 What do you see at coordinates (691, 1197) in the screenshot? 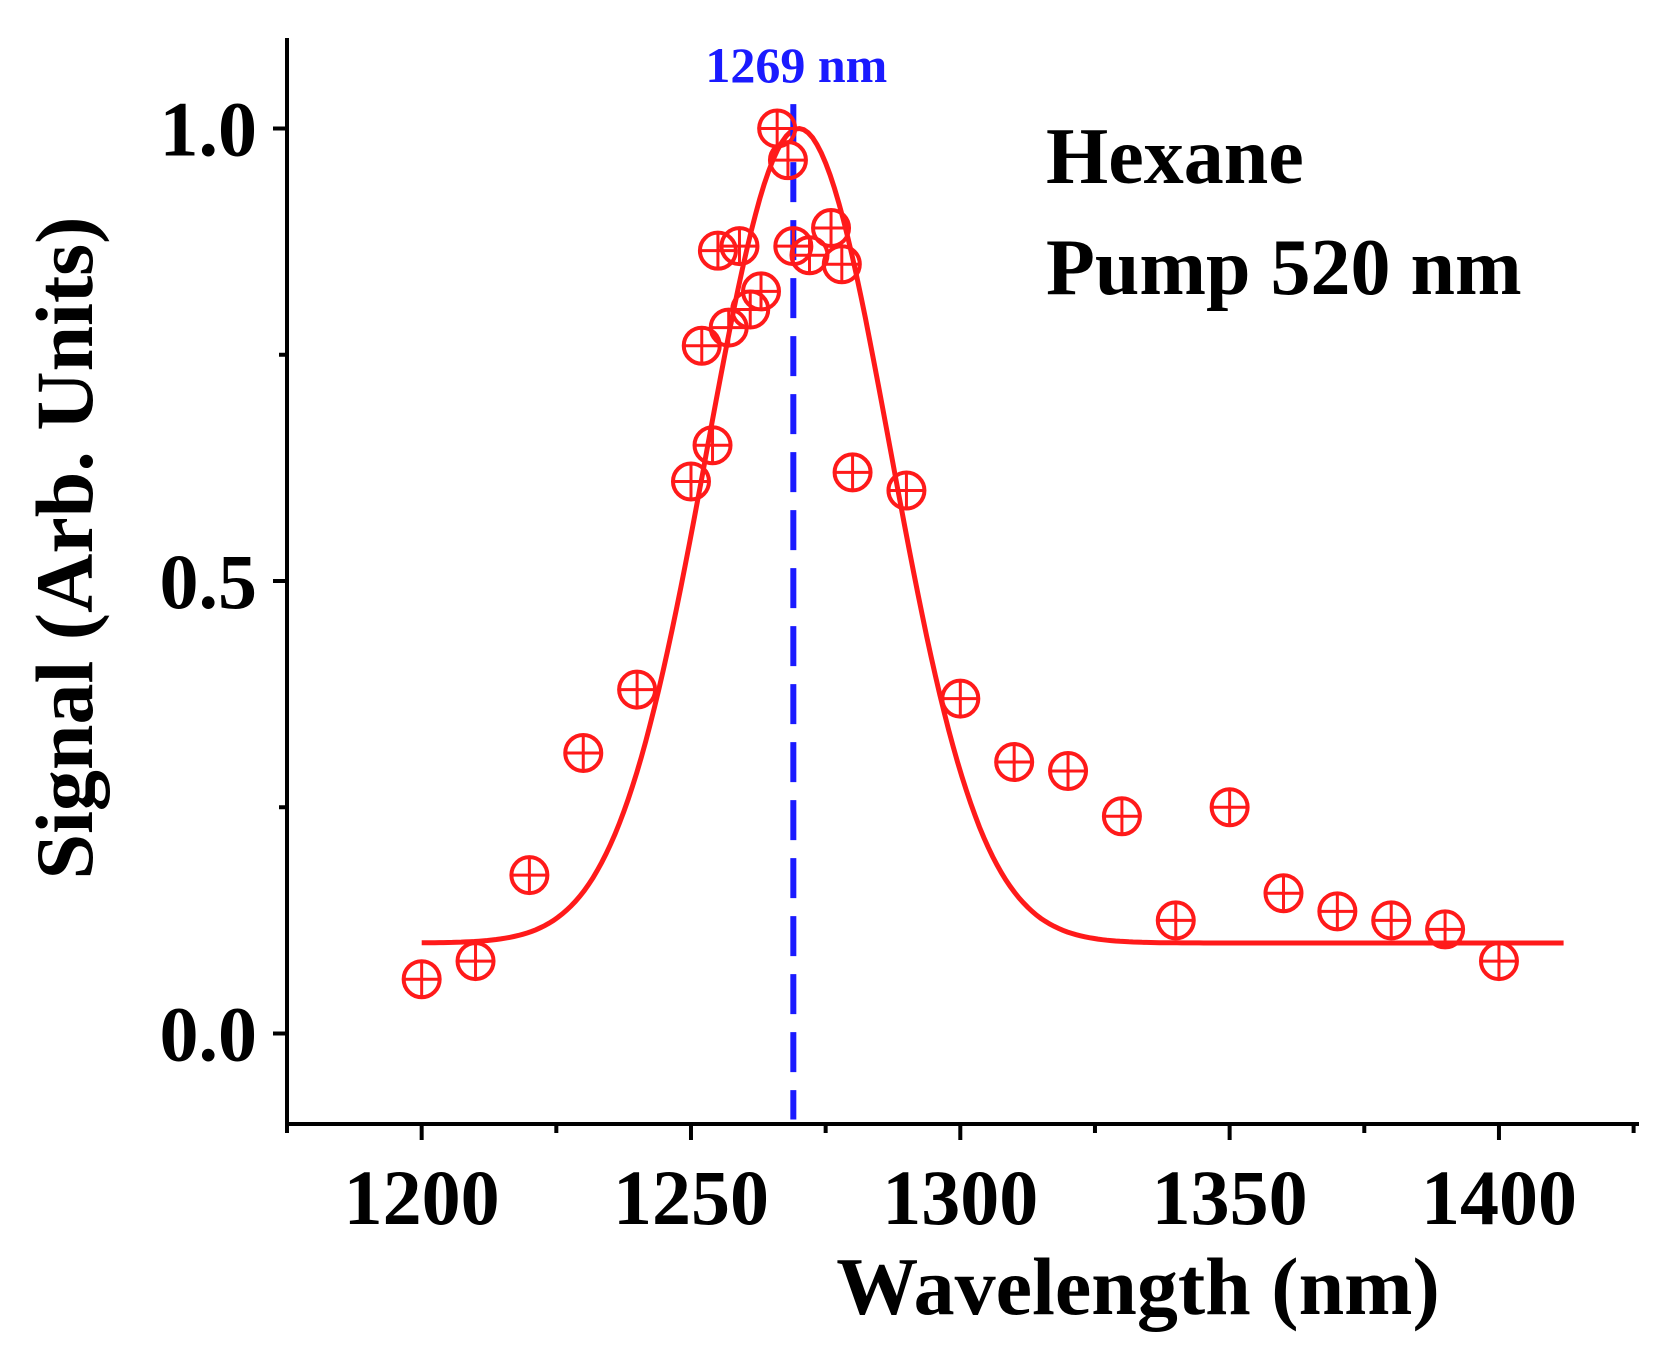
I see `x-tick-label: 1250` at bounding box center [691, 1197].